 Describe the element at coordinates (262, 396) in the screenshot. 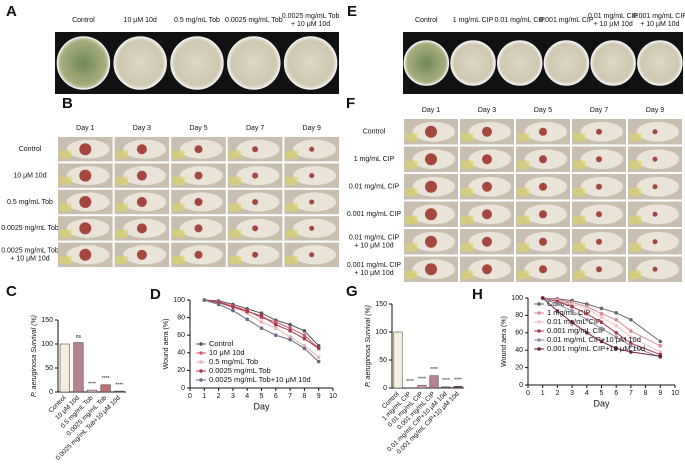

I see `x-tick-label: 5` at that location.